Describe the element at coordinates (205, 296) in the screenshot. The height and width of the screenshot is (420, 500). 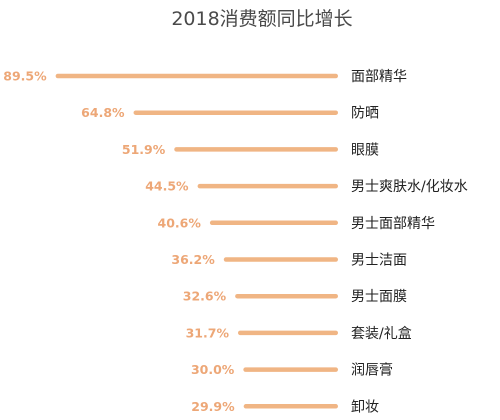
I see `value-label: 32.6%` at that location.